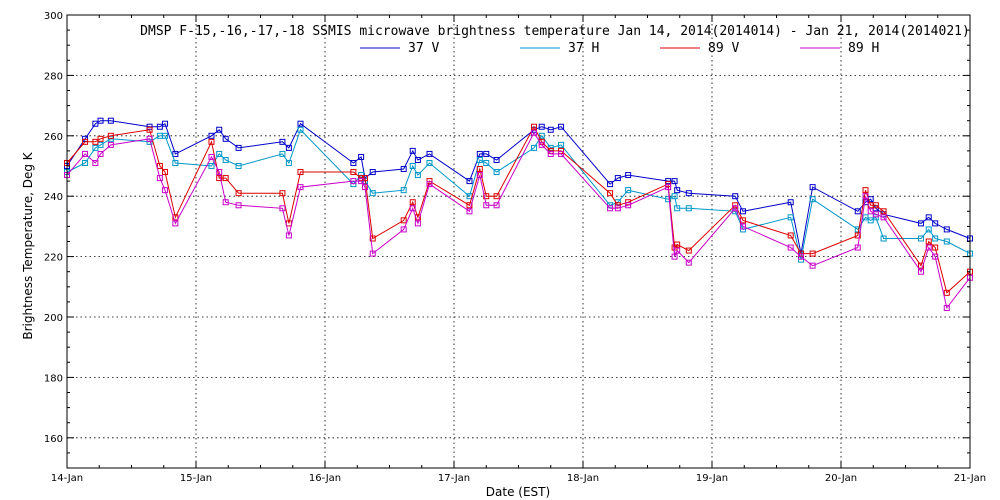 Image resolution: width=1000 pixels, height=500 pixels. Describe the element at coordinates (619, 48) in the screenshot. I see `legend: 37 V 37 H 89 V 89 H` at that location.